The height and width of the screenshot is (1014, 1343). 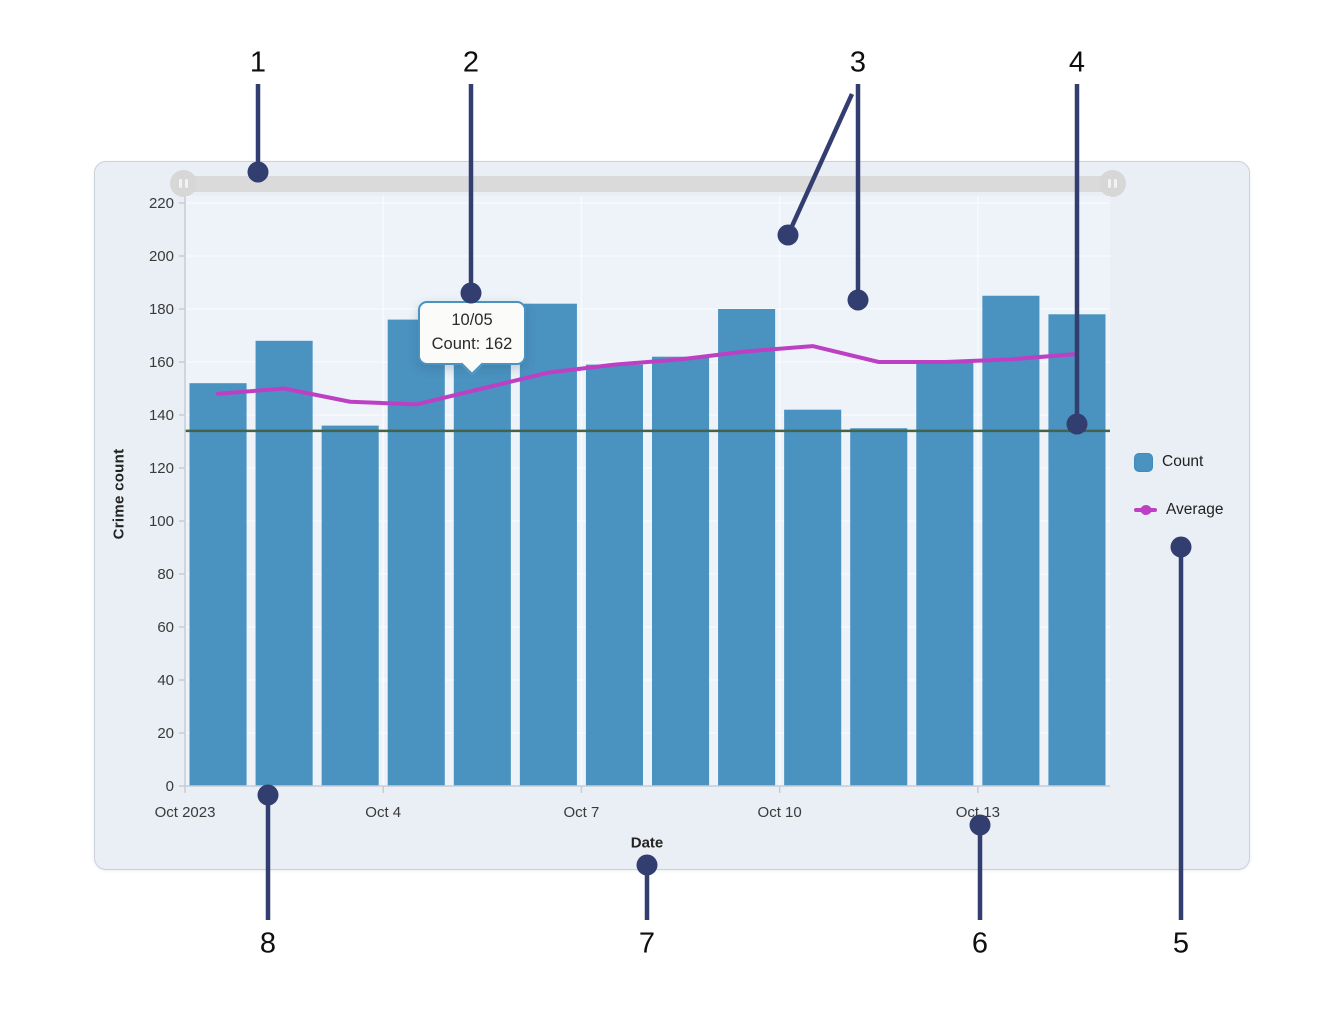 I want to click on y-tick-label: 20, so click(x=165, y=733).